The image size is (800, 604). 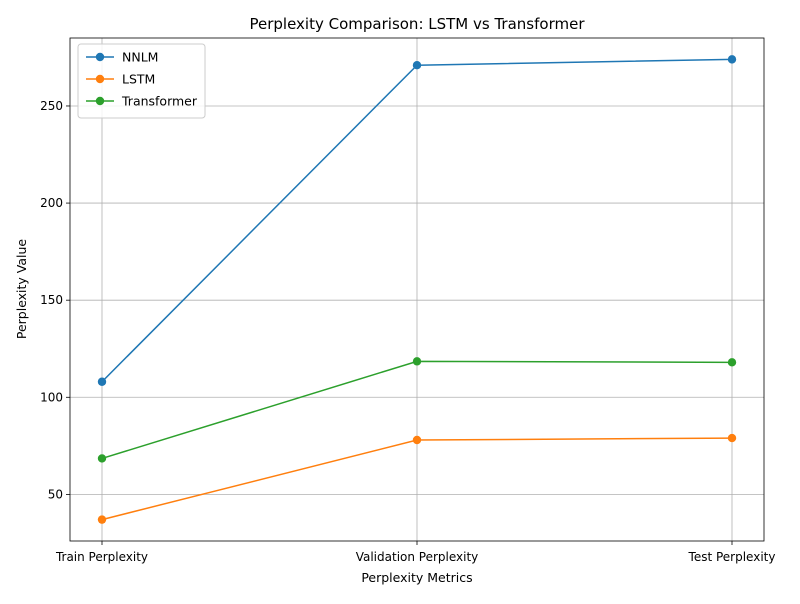 I want to click on legend-item: Transformer, so click(x=142, y=101).